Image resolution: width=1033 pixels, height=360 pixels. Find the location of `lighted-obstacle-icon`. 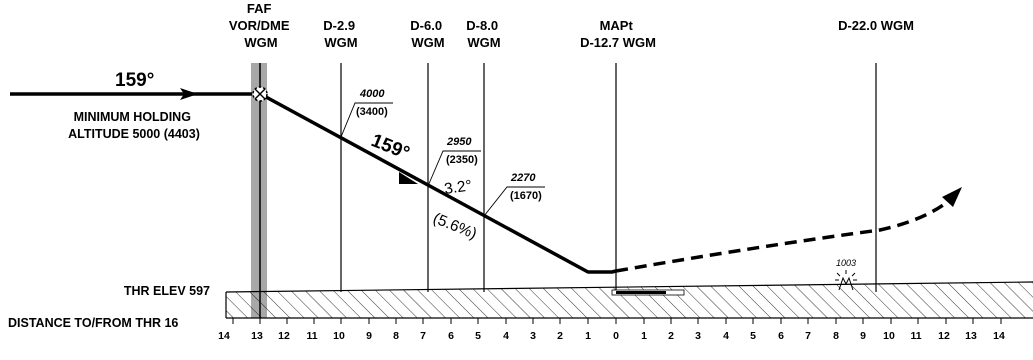

lighted-obstacle-icon is located at coordinates (846, 280).